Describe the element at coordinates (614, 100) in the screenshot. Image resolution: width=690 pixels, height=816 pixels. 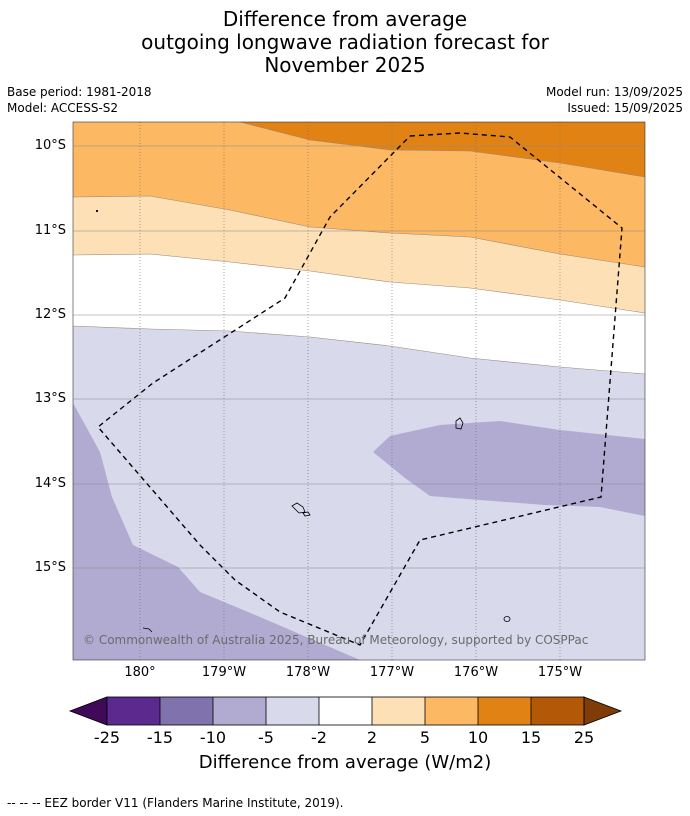
I see `meta-right: Model run: 13/09/2025 Issued: 15/09/2025` at that location.